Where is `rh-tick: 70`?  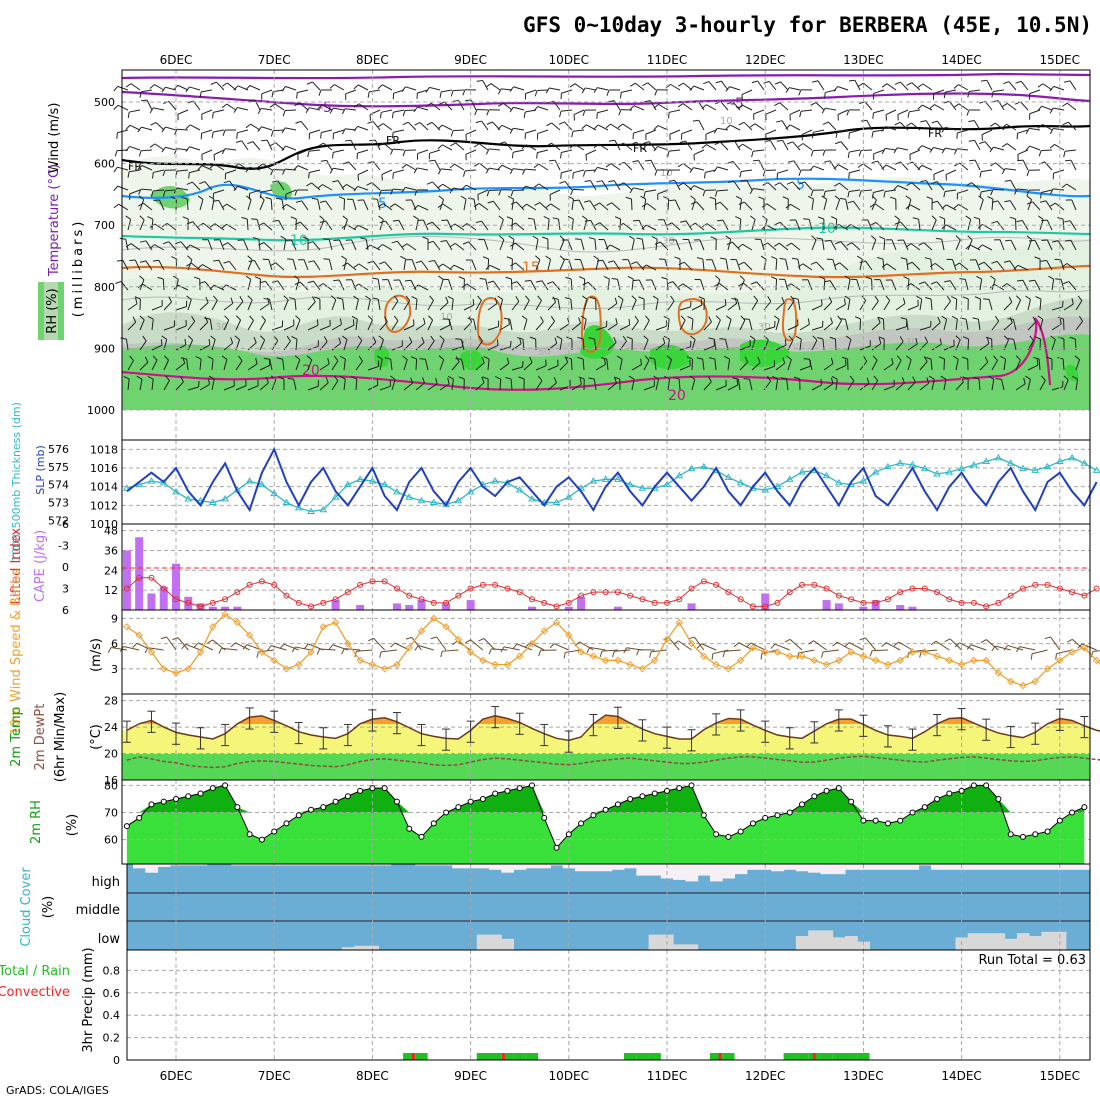 rh-tick: 70 is located at coordinates (111, 813).